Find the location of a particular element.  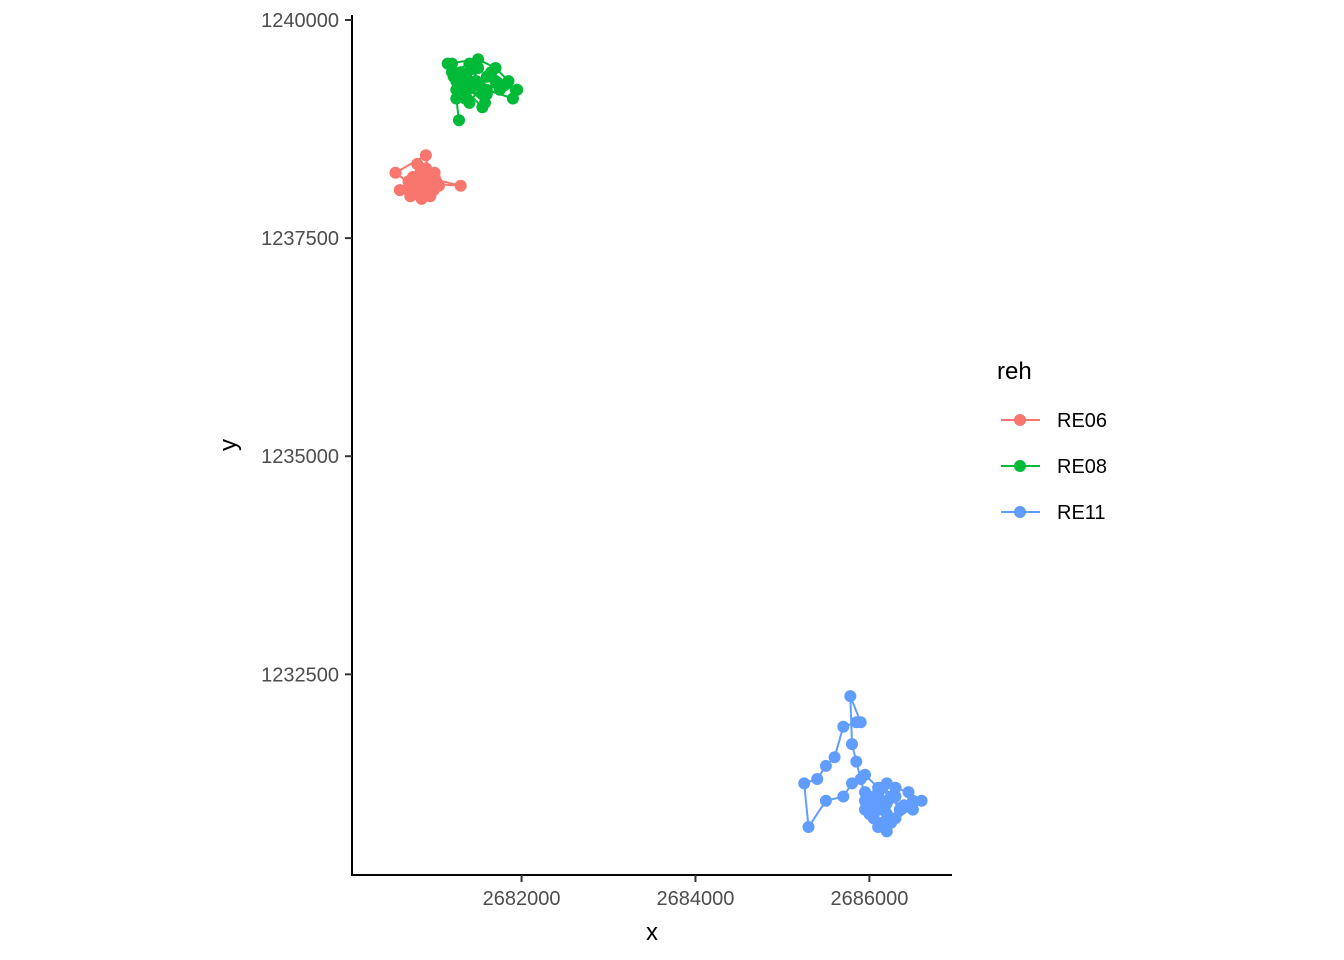

legend-item-re08: RE08 is located at coordinates (1054, 467).